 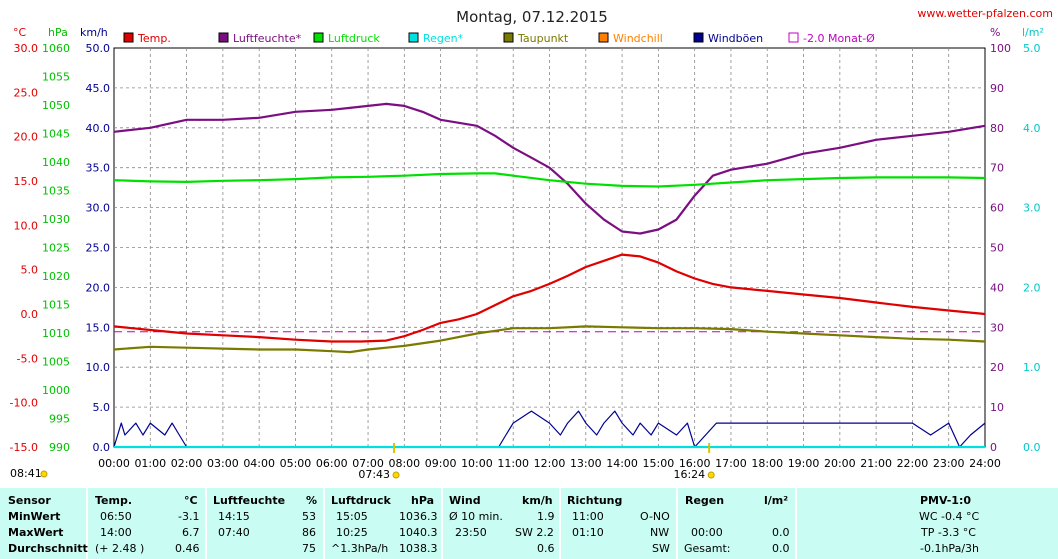 What do you see at coordinates (150, 463) in the screenshot?
I see `x-tick-label: 01:00` at bounding box center [150, 463].